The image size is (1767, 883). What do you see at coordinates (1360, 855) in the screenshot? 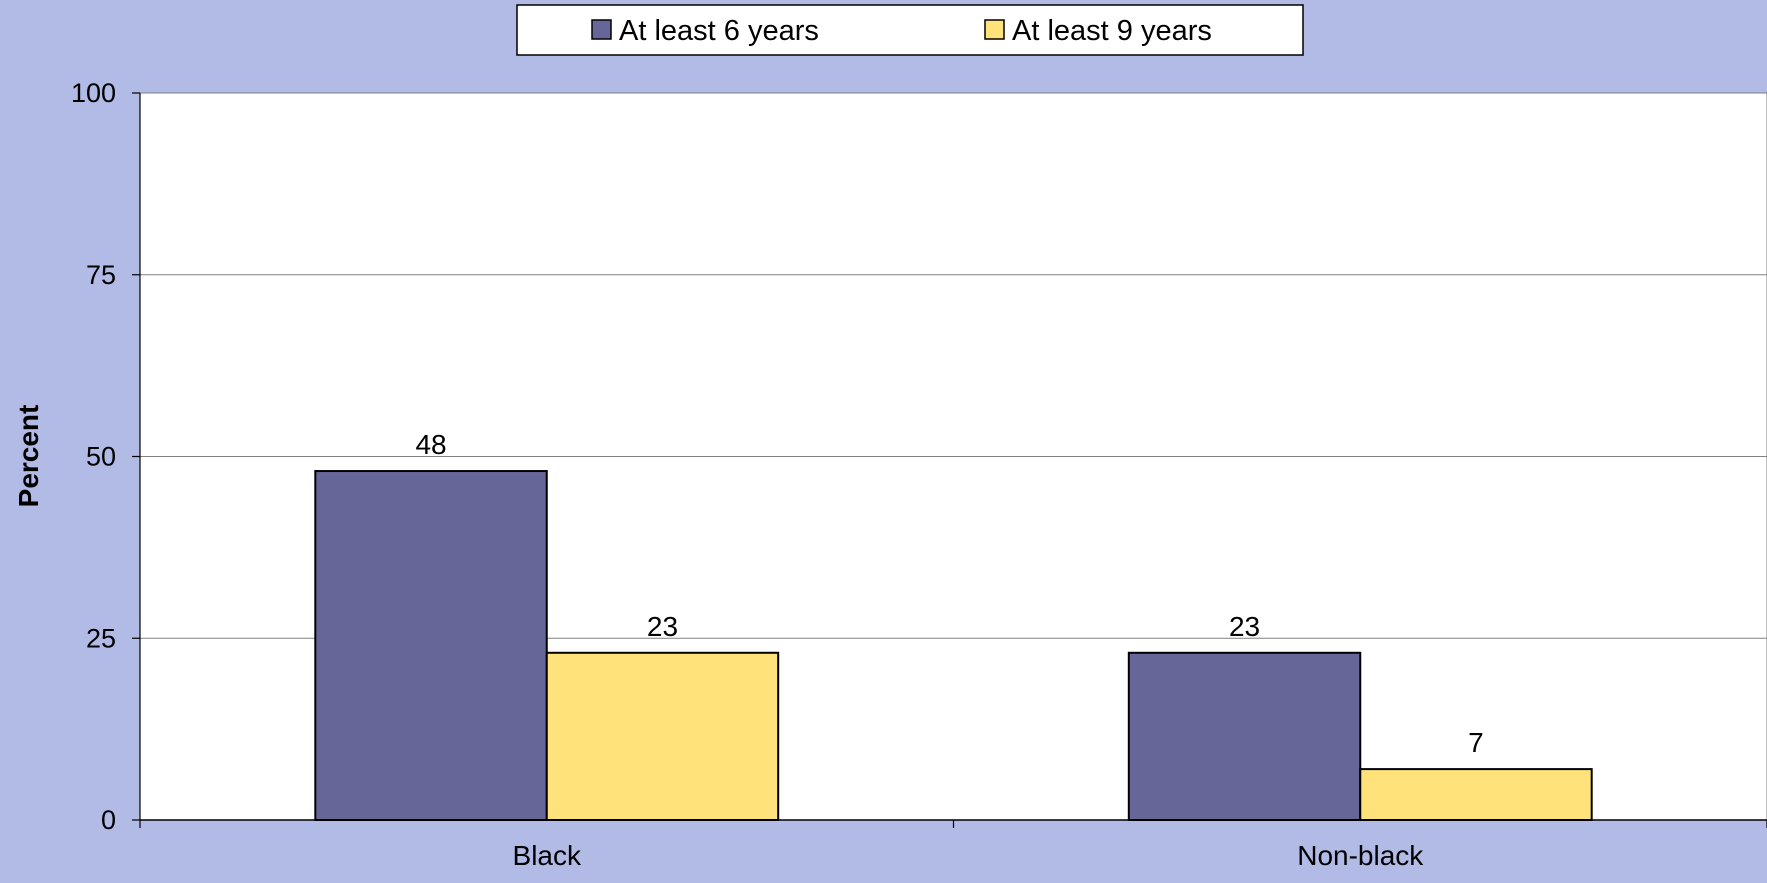
I see `x-category-label-non-black: Non-black` at bounding box center [1360, 855].